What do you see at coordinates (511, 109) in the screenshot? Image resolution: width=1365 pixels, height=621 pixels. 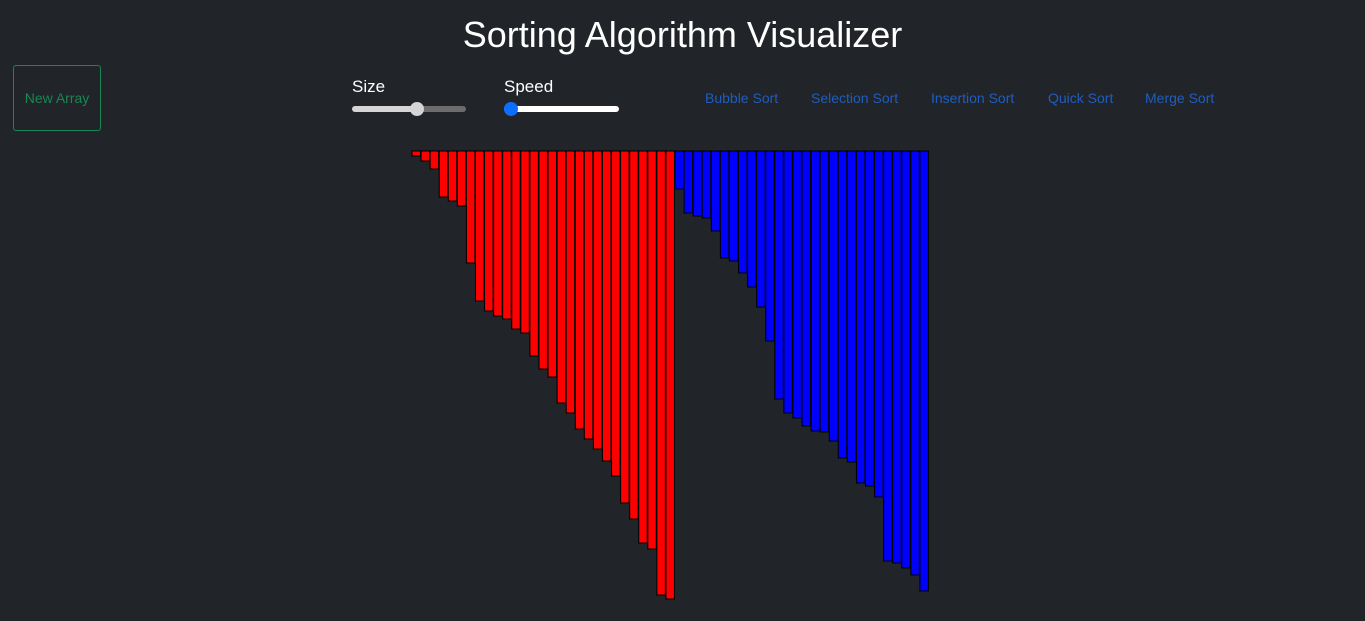 I see `speed-slider-thumb` at bounding box center [511, 109].